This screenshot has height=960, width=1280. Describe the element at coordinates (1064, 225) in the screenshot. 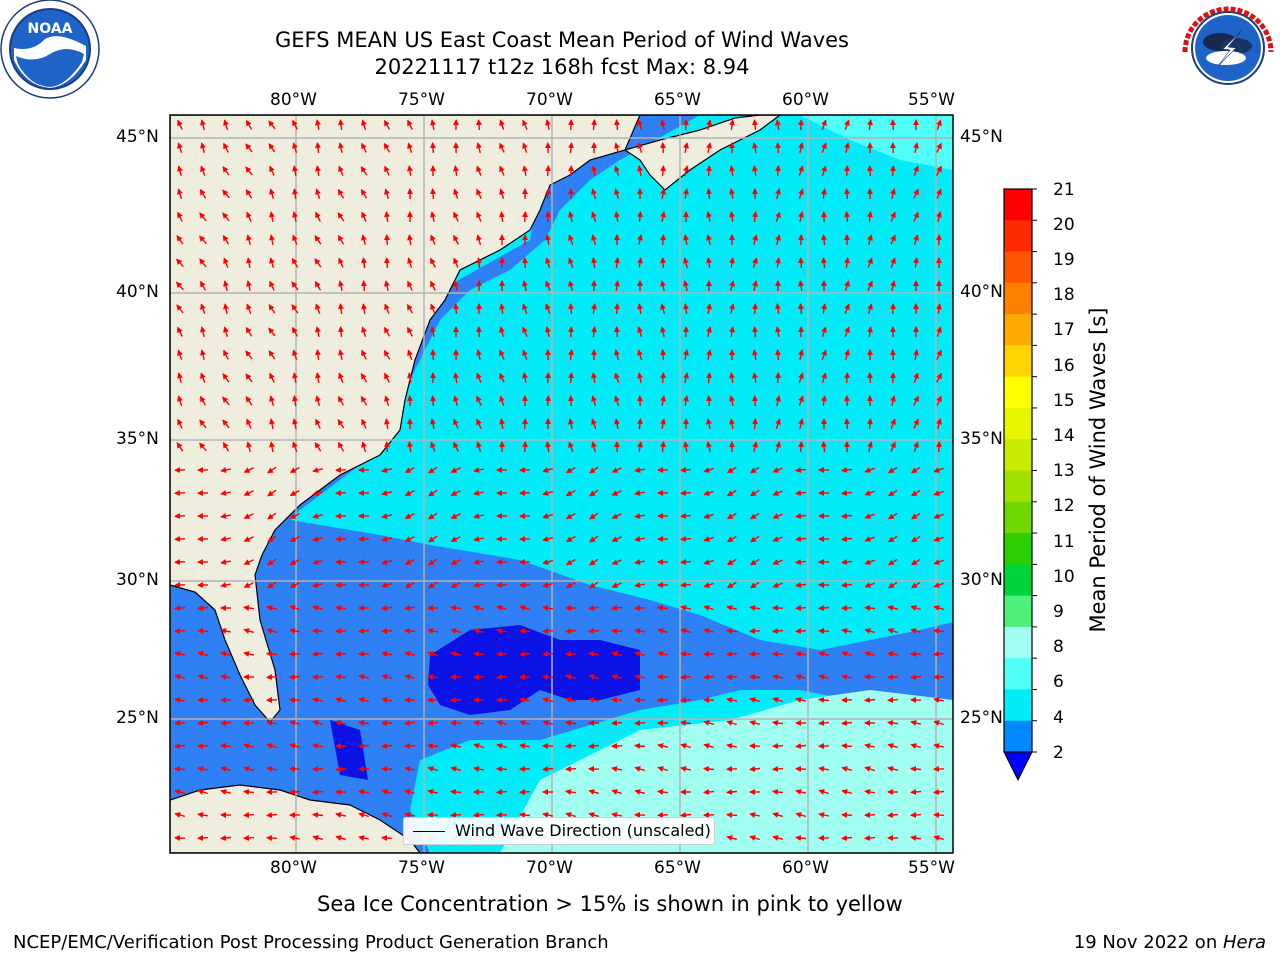

I see `colorbar-tick: 20` at that location.